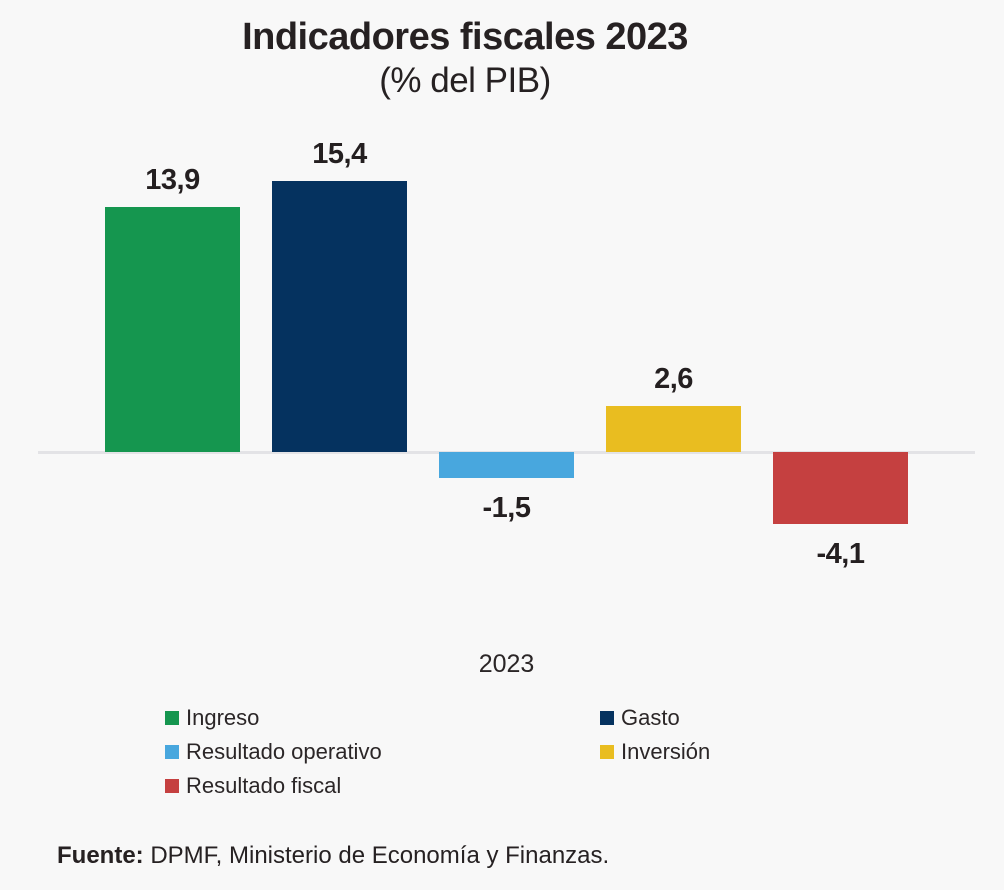 This screenshot has height=890, width=1004. I want to click on source-prefix: Fuente:, so click(100, 855).